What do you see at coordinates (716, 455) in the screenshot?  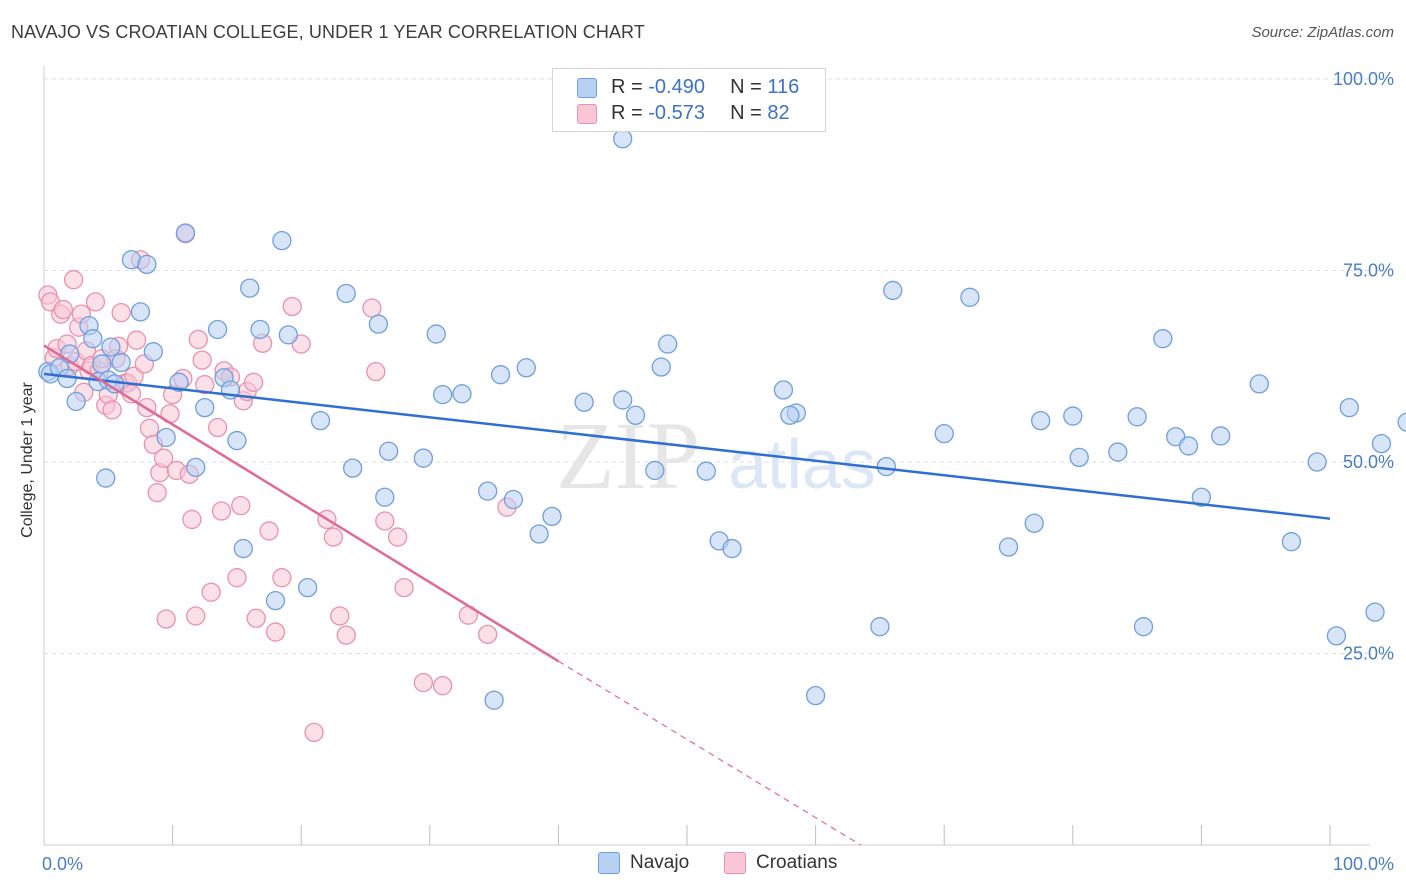 I see `watermark: ZIP atlas` at bounding box center [716, 455].